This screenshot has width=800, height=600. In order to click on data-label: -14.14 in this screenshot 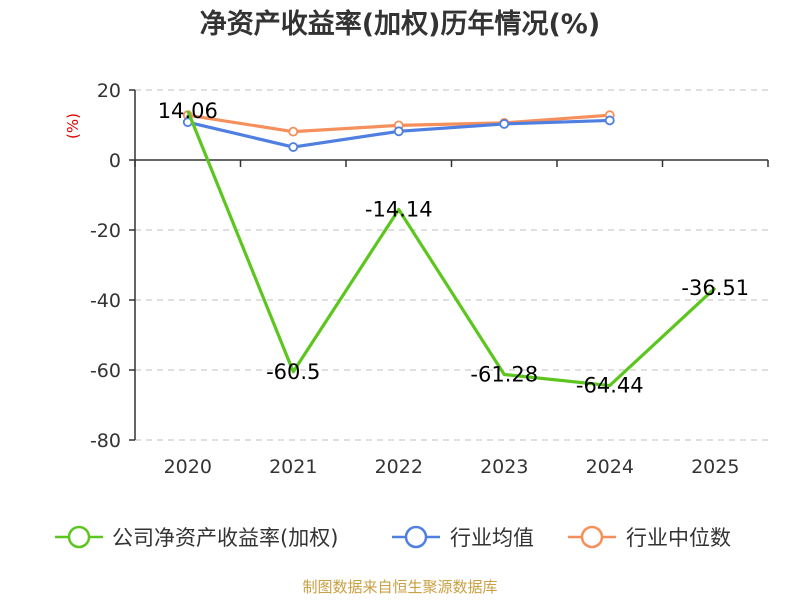, I will do `click(399, 209)`.